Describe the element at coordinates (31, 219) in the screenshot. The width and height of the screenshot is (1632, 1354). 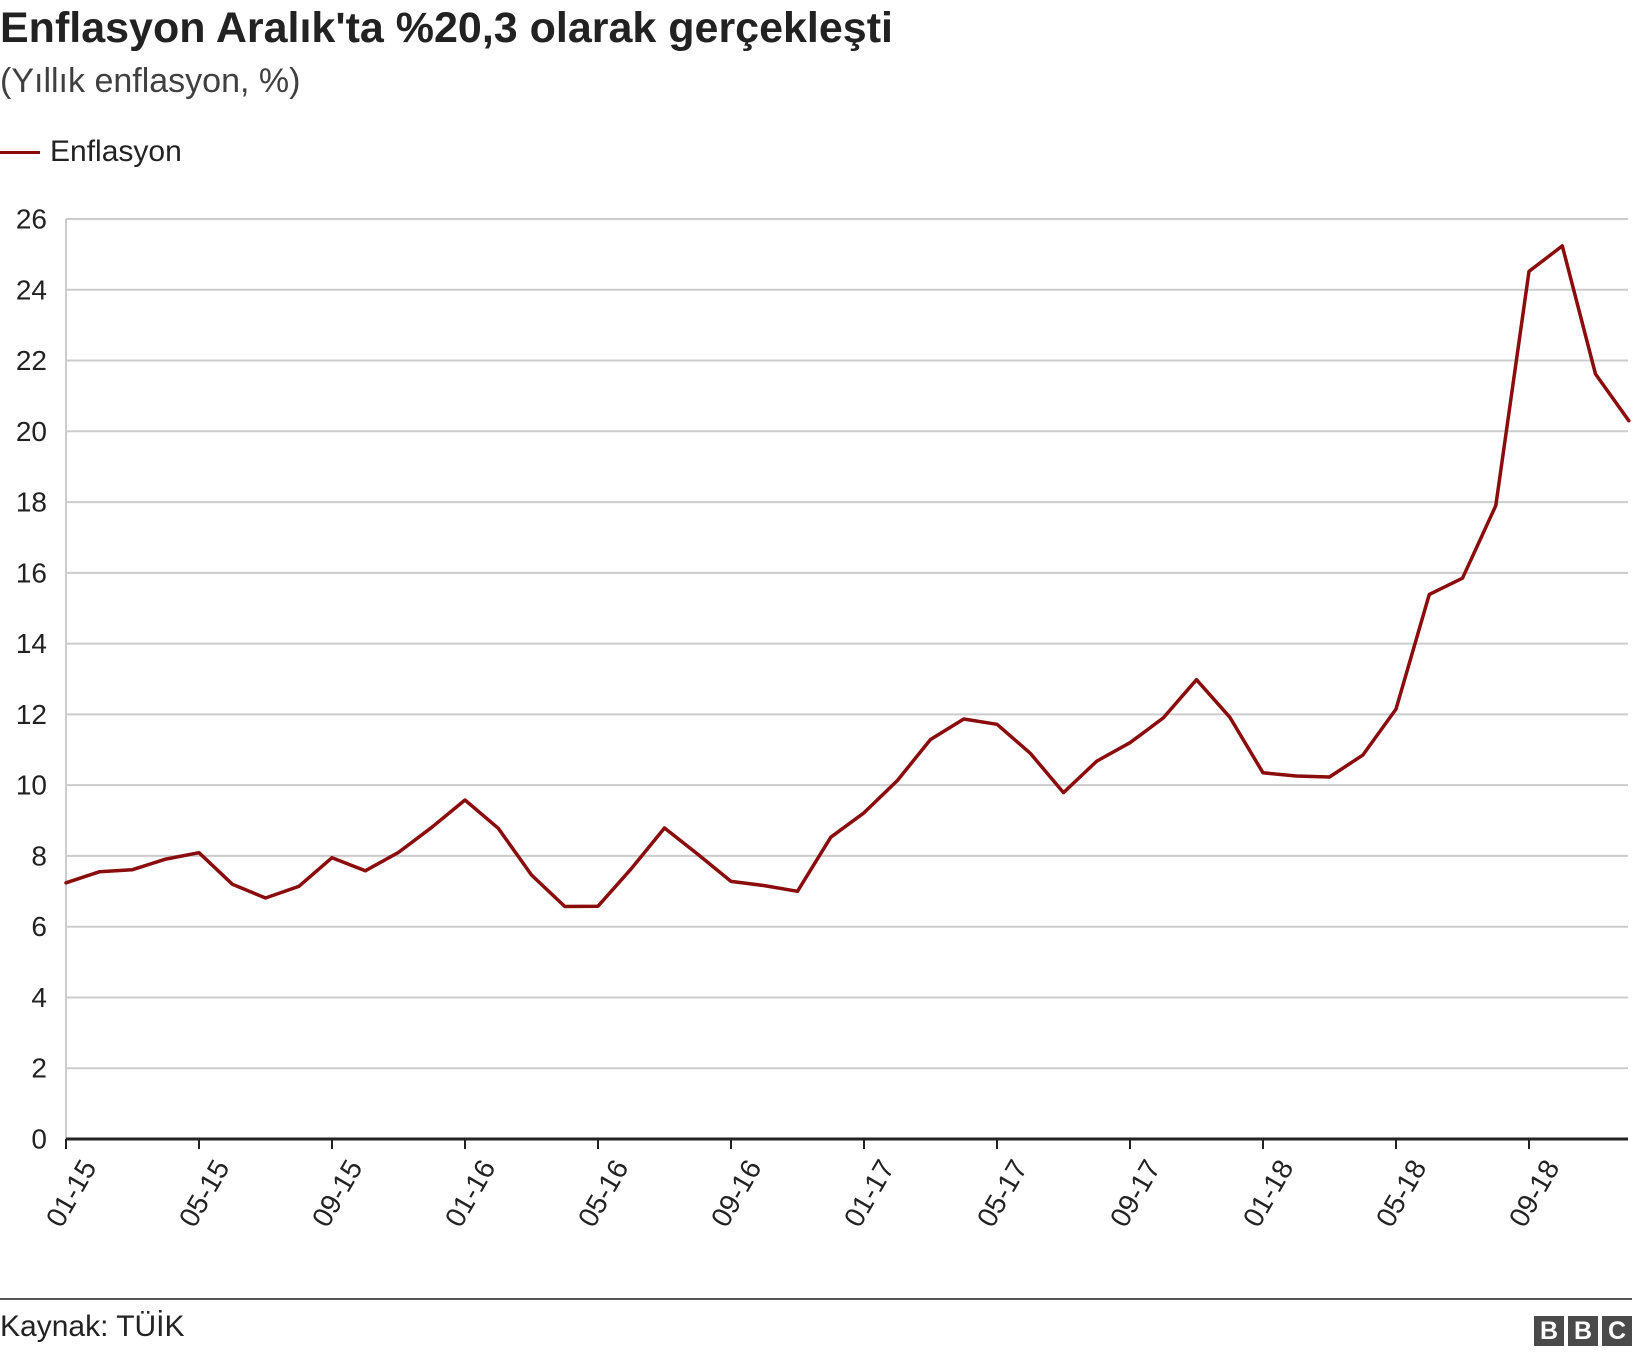
I see `y-tick-label: 26` at that location.